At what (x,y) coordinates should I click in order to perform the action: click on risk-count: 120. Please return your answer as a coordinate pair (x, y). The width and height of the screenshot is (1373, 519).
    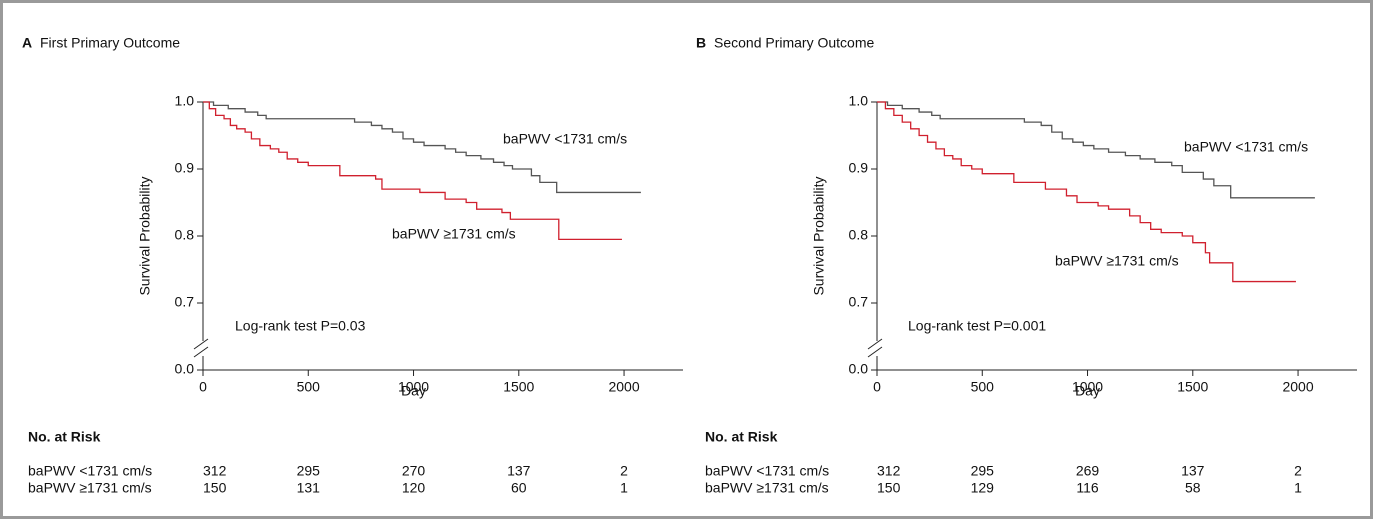
    Looking at the image, I should click on (414, 488).